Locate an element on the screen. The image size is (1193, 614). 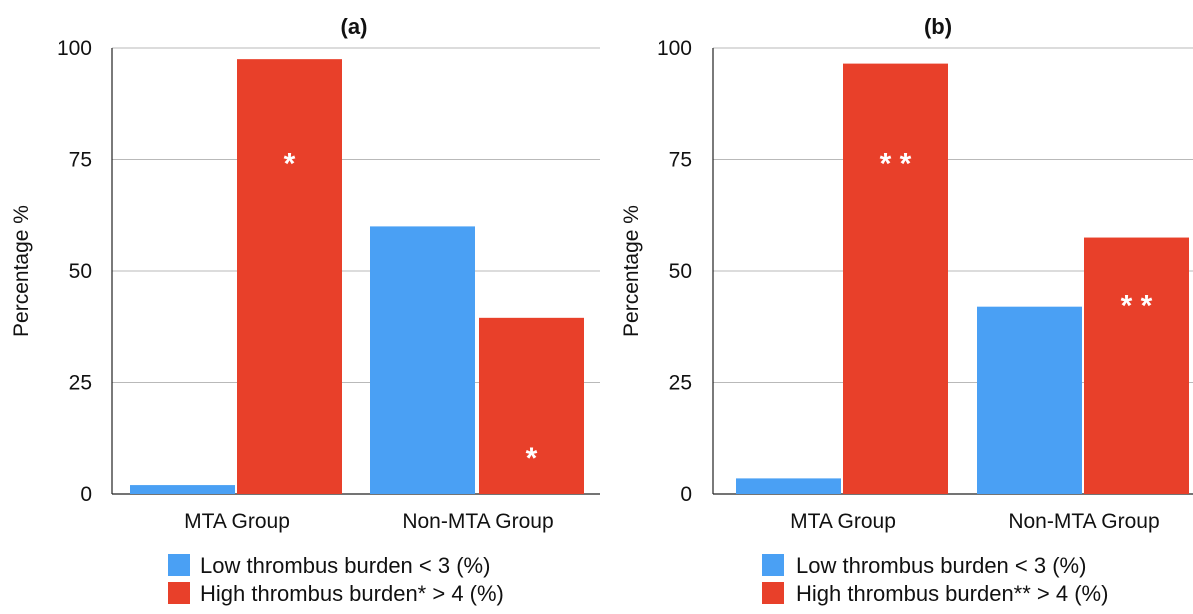
chart-title: (b) is located at coordinates (938, 26).